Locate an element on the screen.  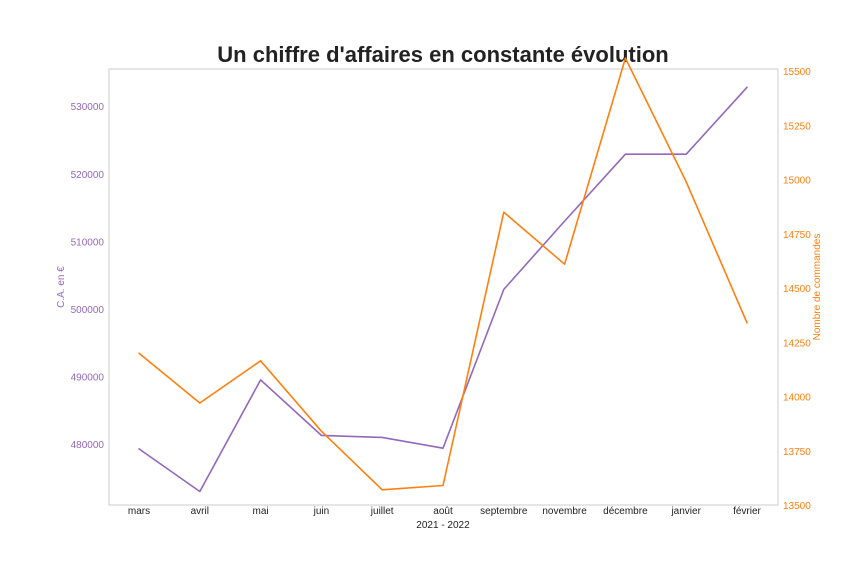
y-right-tick-label: 14250 is located at coordinates (797, 343).